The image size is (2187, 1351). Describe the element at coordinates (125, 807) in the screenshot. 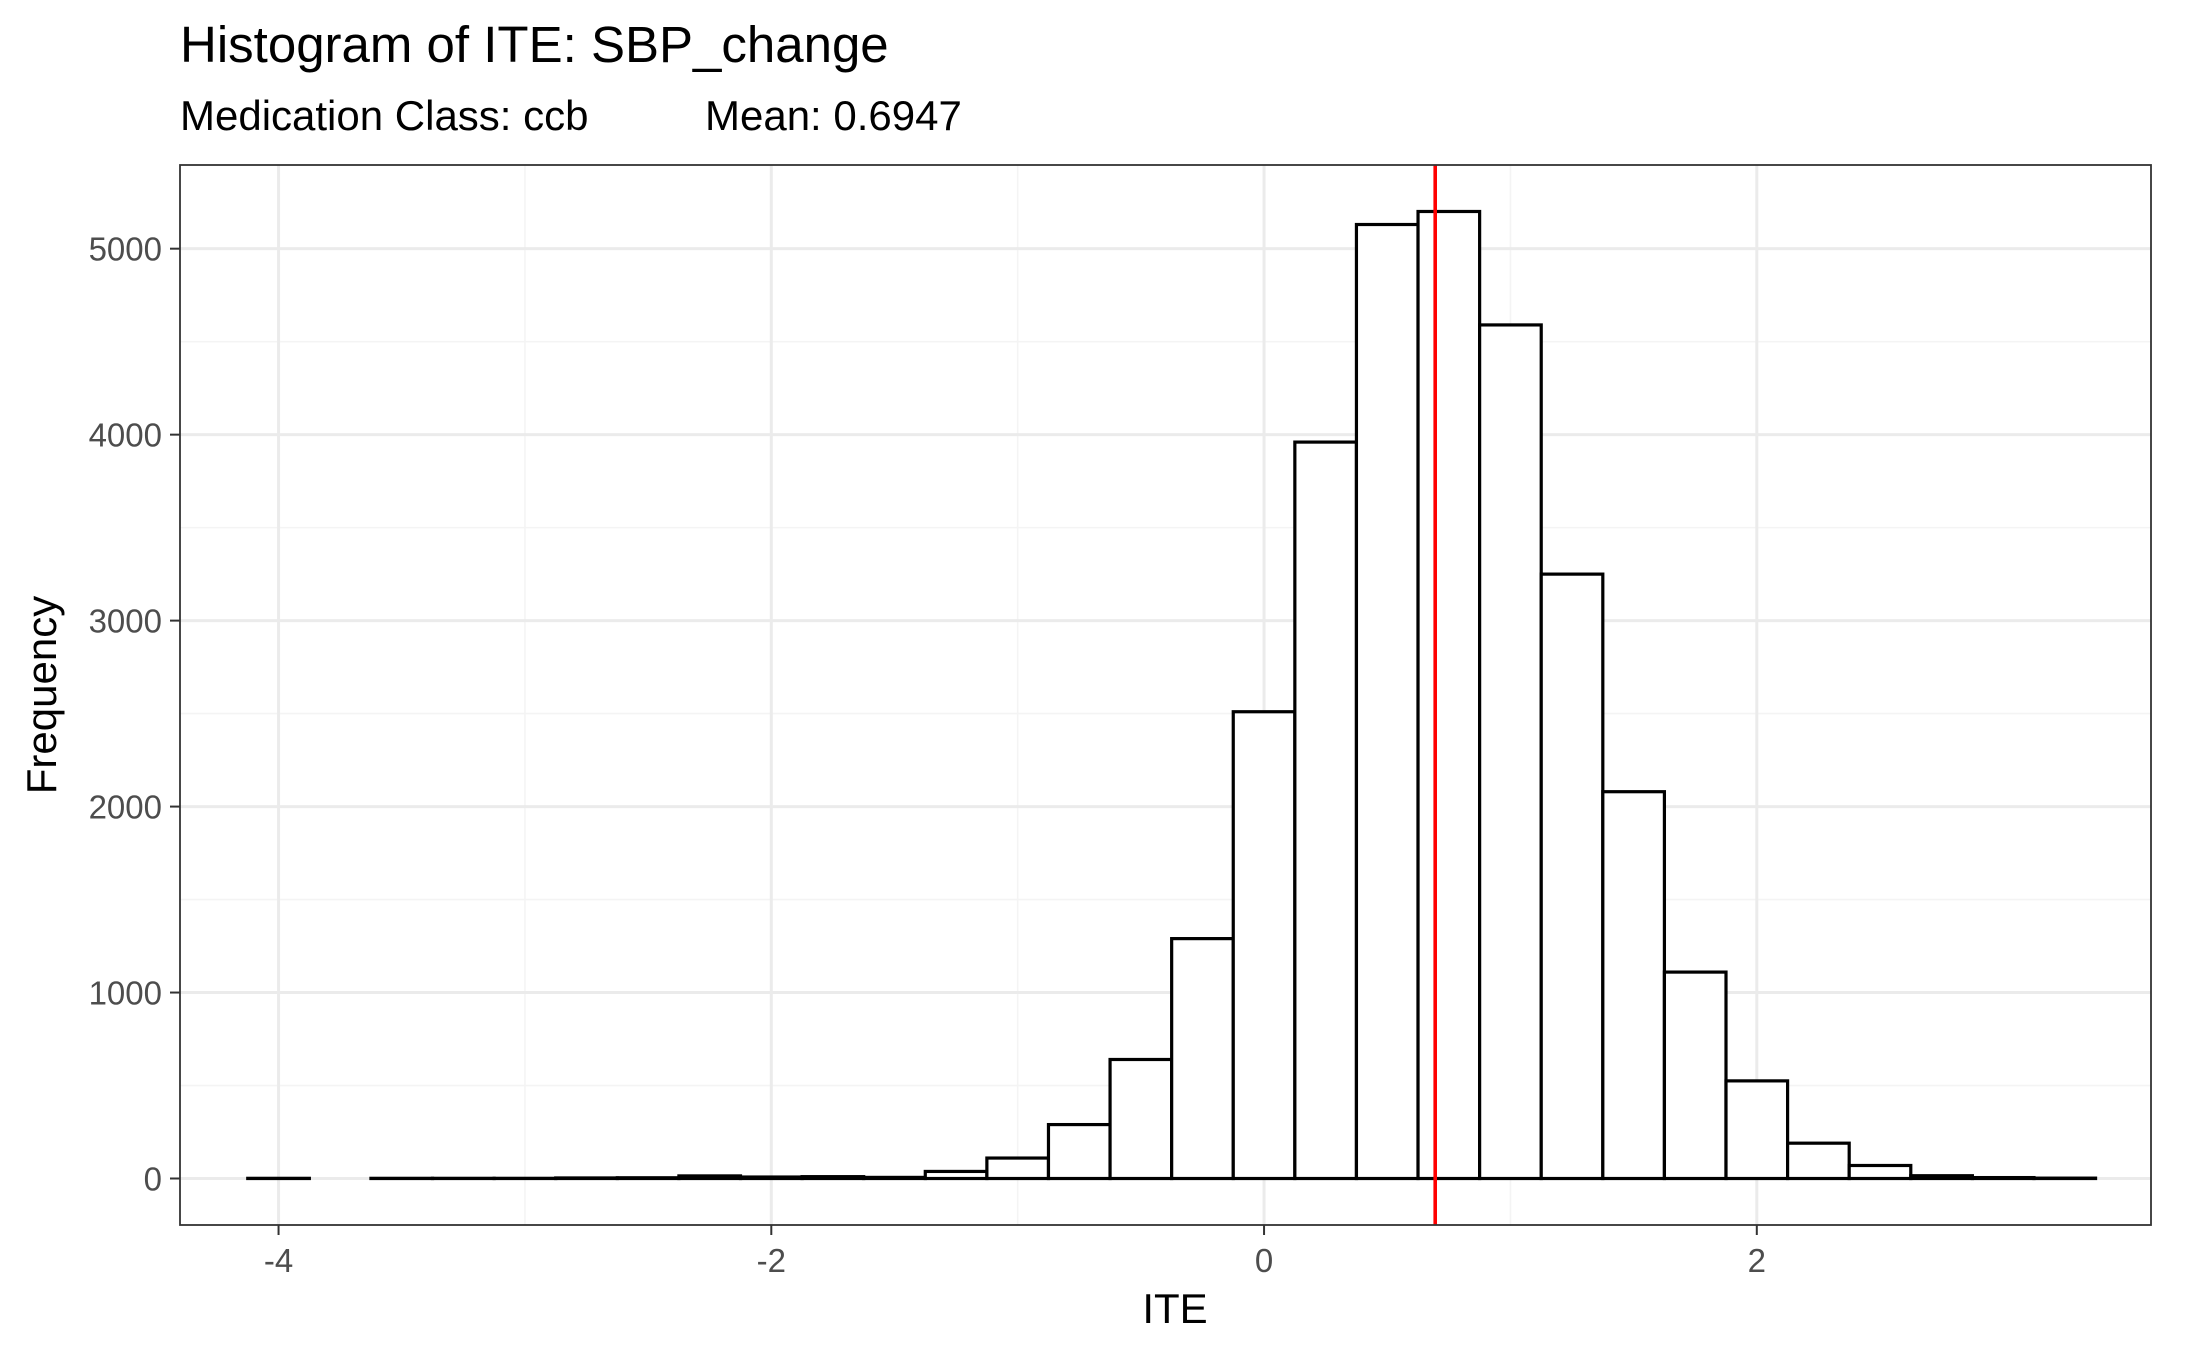

I see `y-tick-label: 2000` at that location.